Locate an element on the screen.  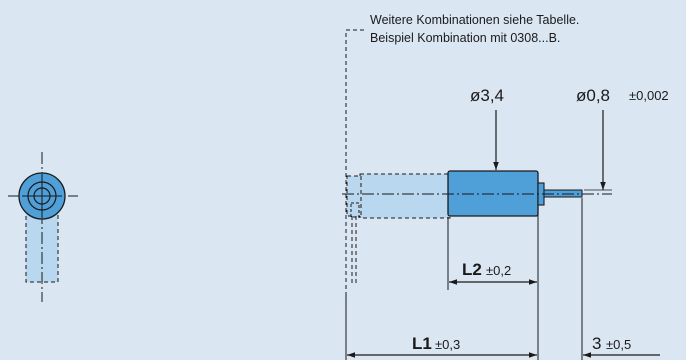
shaft-length-tolerance: ±0,5 is located at coordinates (618, 344).